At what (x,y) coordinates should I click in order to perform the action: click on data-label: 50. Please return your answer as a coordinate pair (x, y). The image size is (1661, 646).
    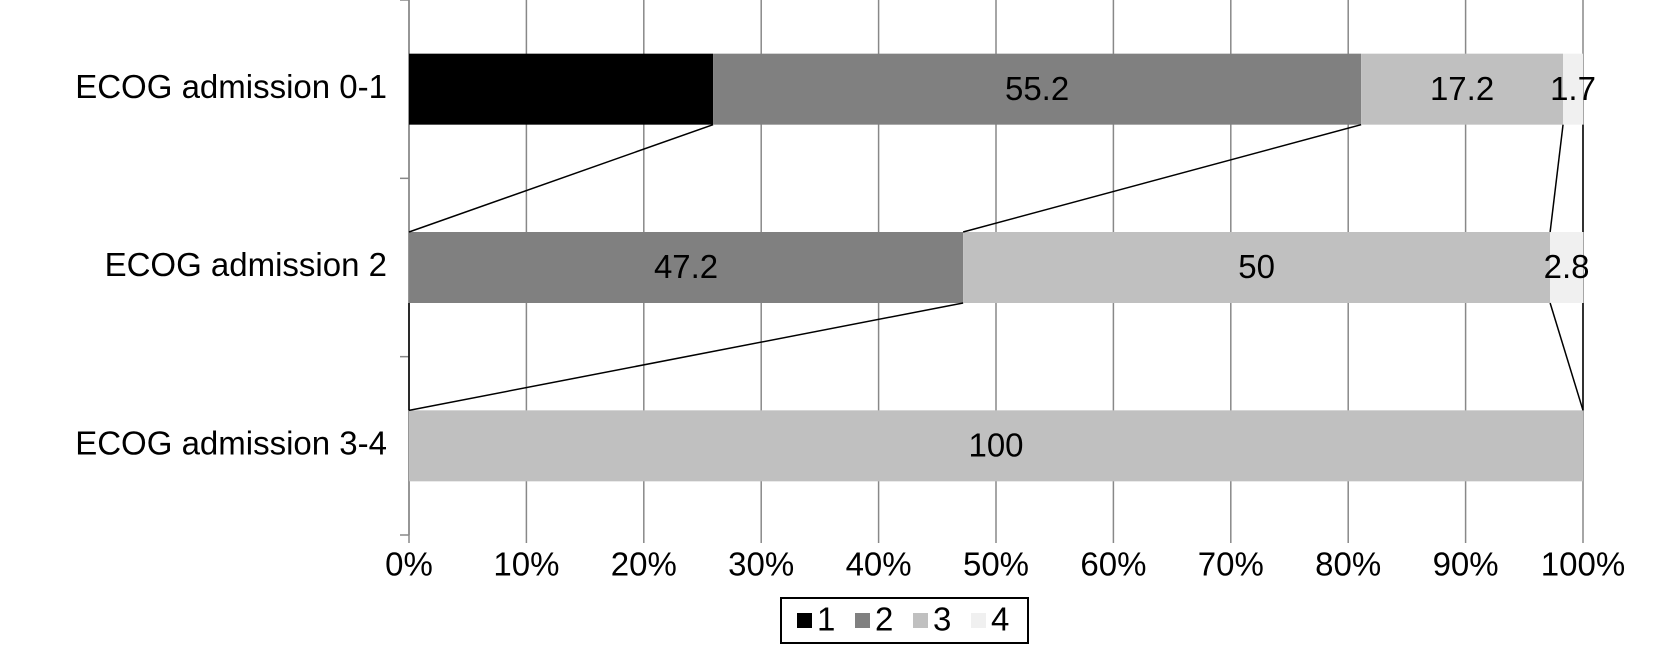
    Looking at the image, I should click on (1256, 266).